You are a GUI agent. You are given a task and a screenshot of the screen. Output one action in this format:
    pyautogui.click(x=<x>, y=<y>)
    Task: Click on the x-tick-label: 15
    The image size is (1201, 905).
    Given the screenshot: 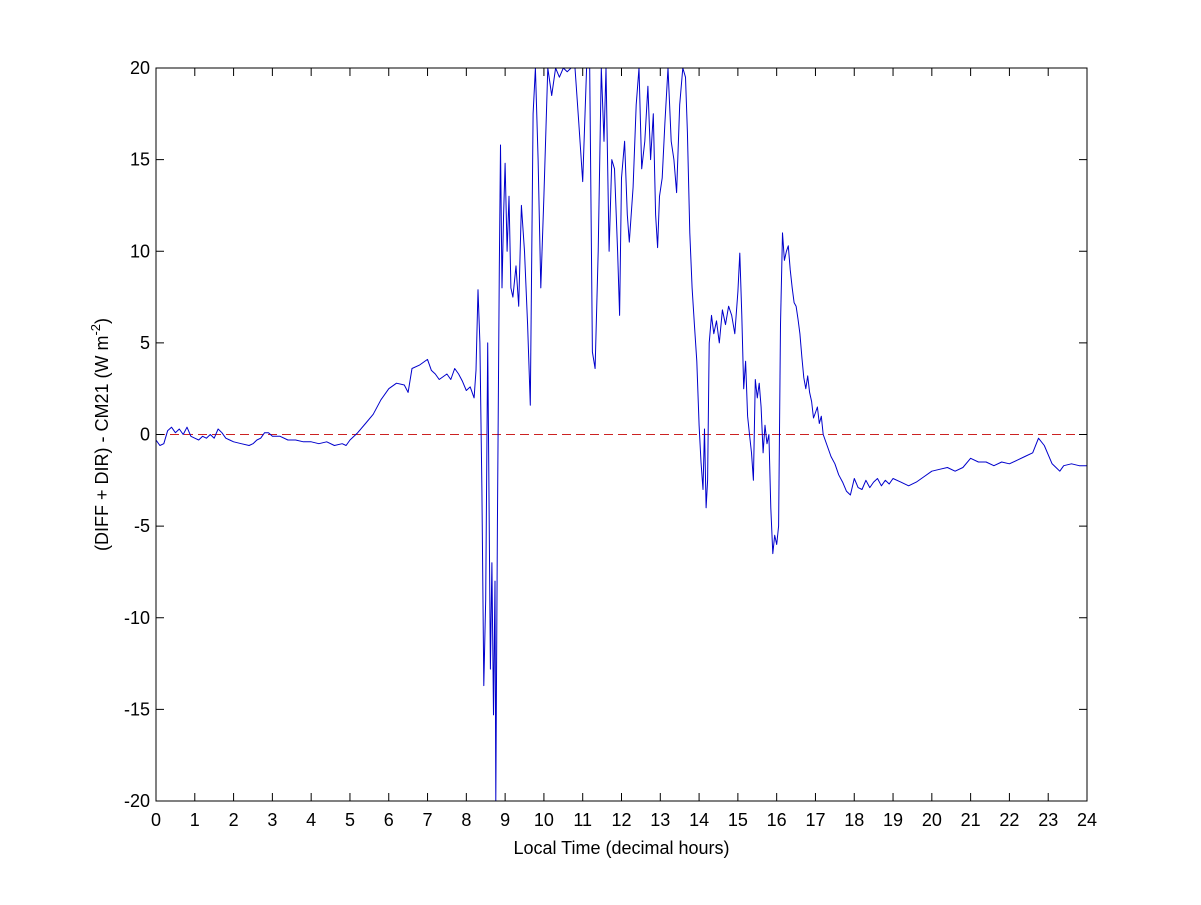 What is the action you would take?
    pyautogui.click(x=738, y=820)
    